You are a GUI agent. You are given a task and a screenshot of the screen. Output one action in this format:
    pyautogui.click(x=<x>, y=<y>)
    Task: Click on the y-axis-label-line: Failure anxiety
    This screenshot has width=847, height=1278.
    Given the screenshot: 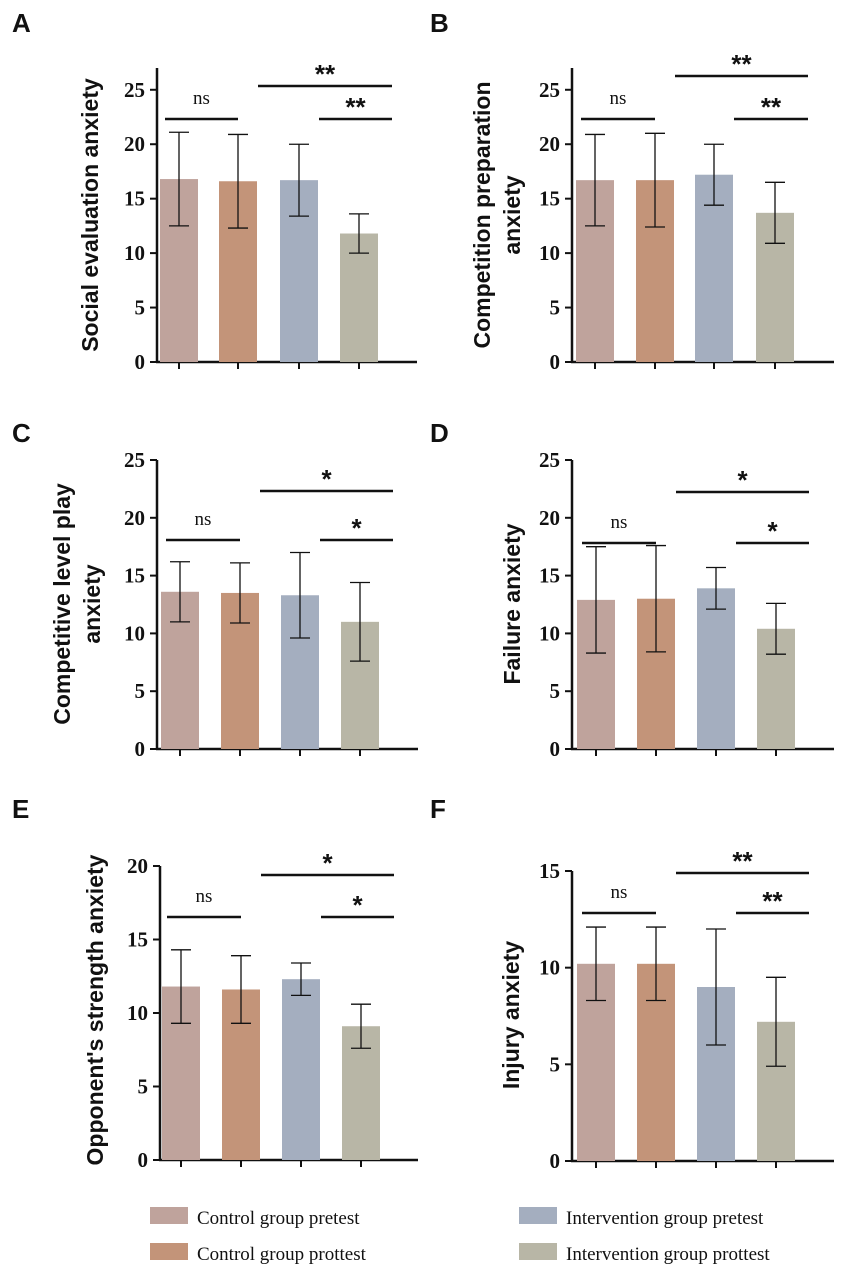 What is the action you would take?
    pyautogui.click(x=512, y=603)
    